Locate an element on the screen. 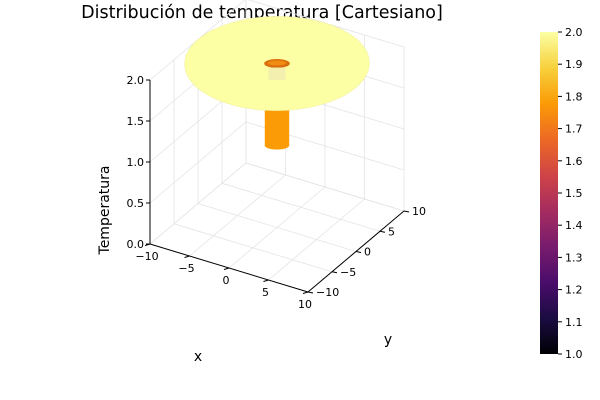 Image resolution: width=600 pixels, height=400 pixels. x-axis-label: x is located at coordinates (198, 357).